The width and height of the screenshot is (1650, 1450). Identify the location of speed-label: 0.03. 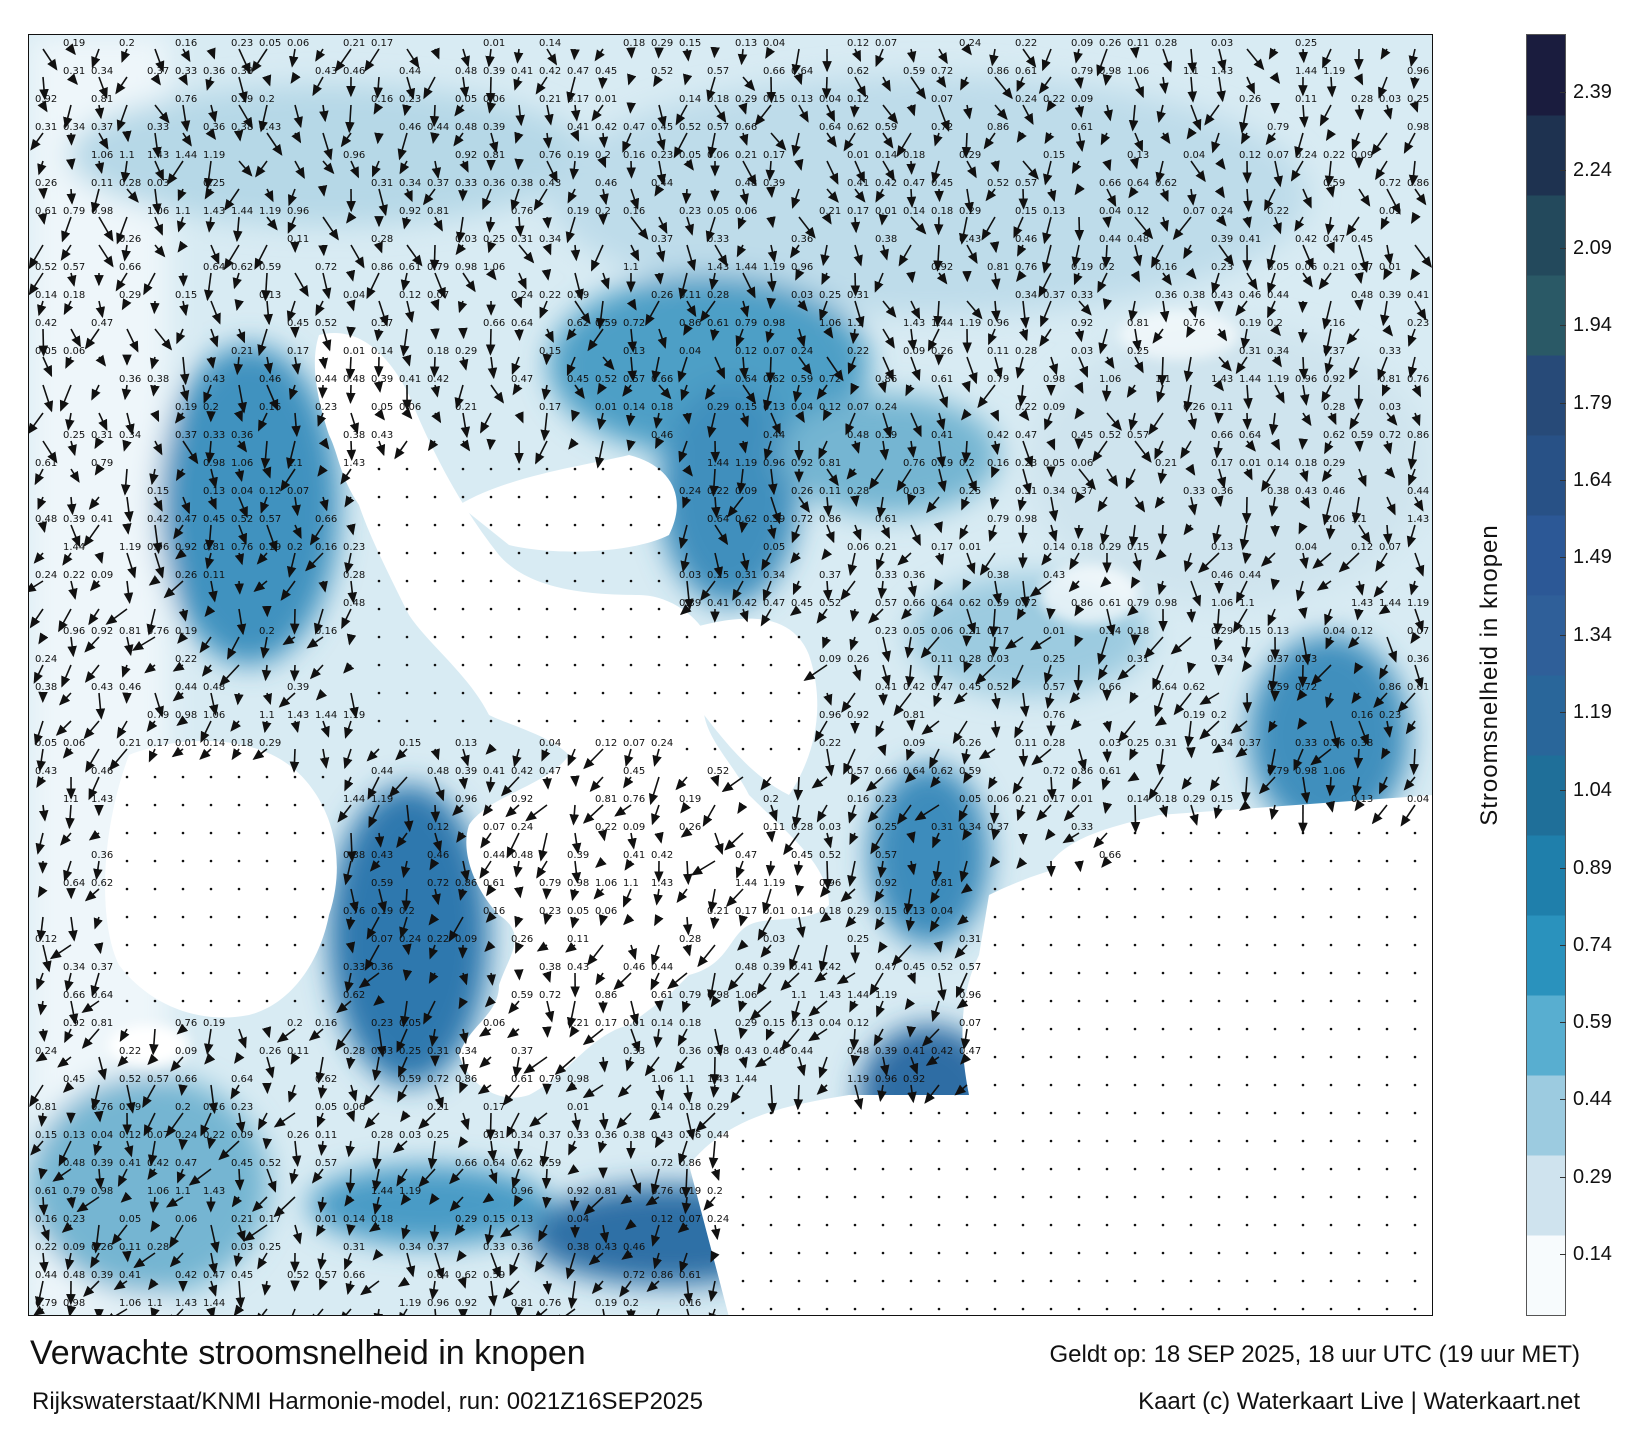
(242, 1247).